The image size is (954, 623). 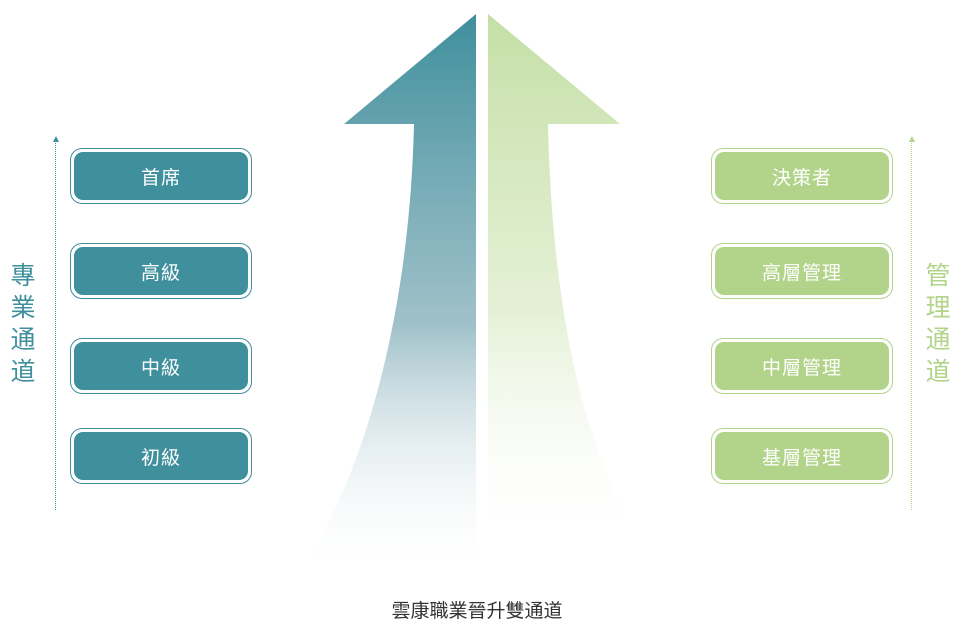 What do you see at coordinates (161, 271) in the screenshot?
I see `level-senior: 高級` at bounding box center [161, 271].